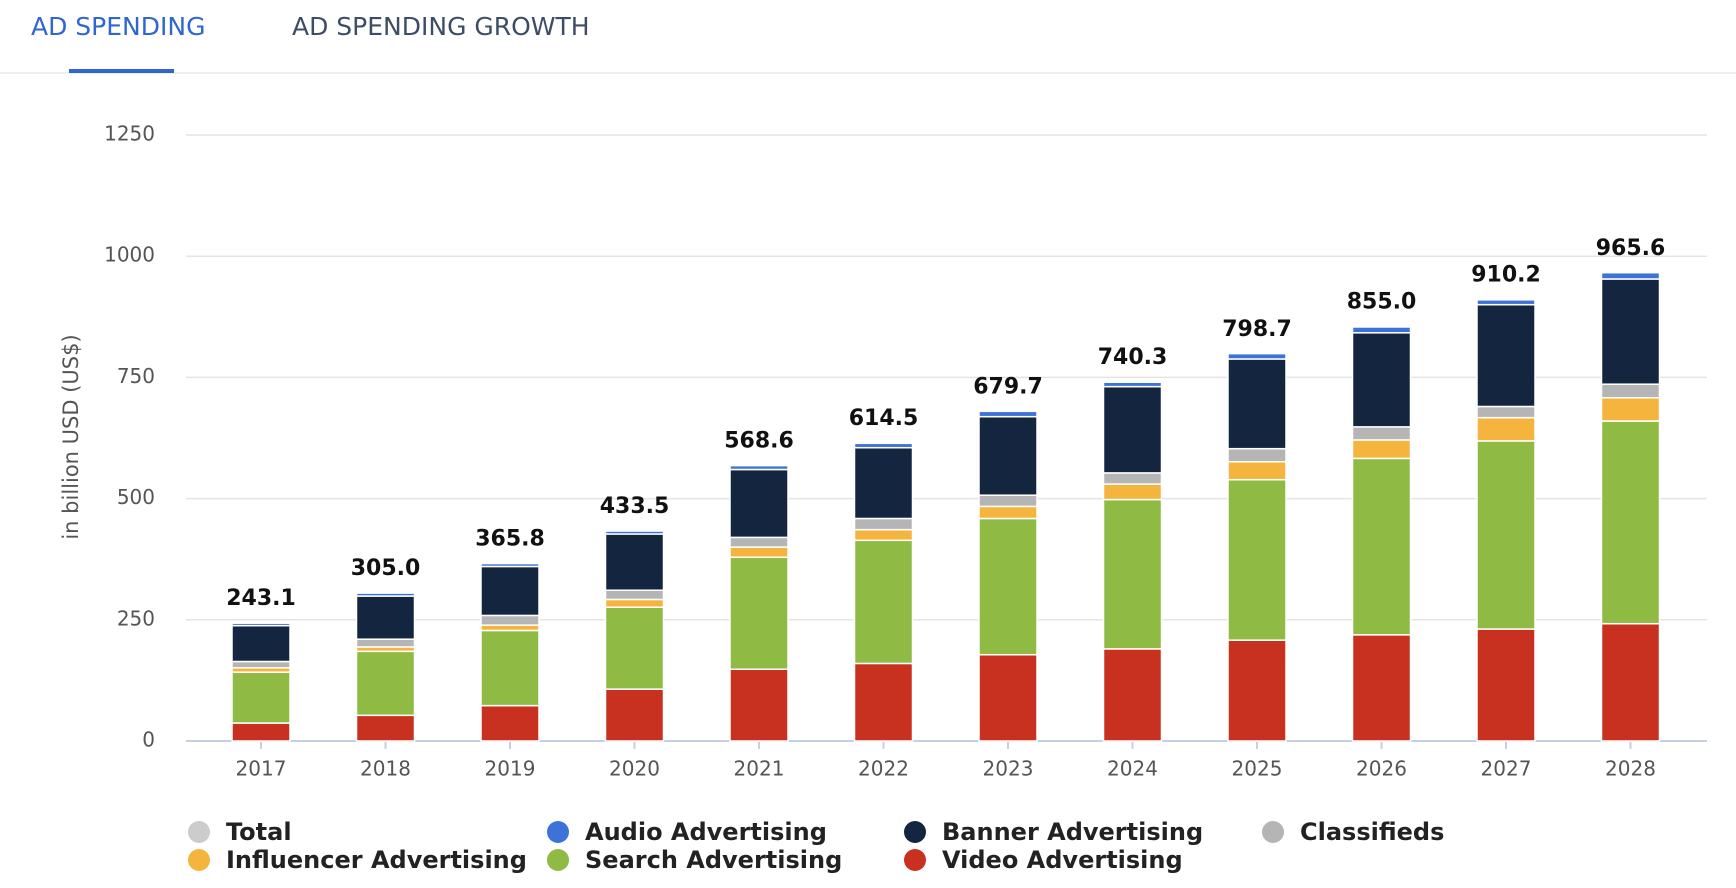 The image size is (1736, 888). I want to click on y-axis-label: in billion USD (US$), so click(71, 436).